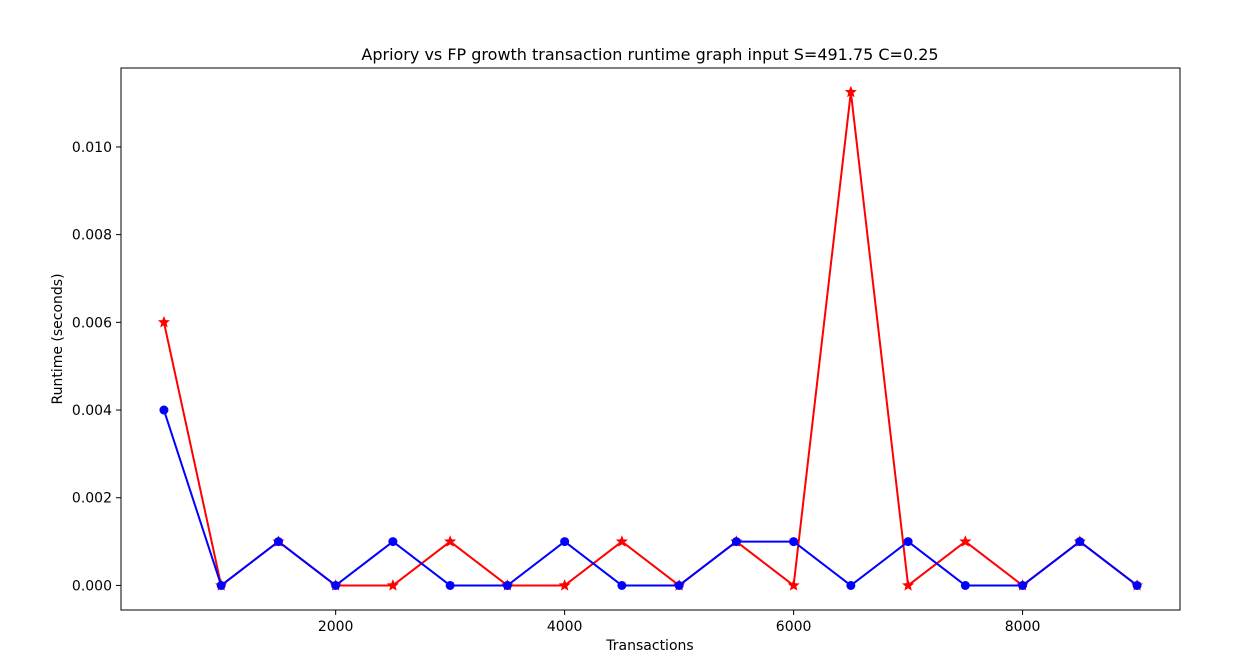 Image resolution: width=1246 pixels, height=665 pixels. I want to click on y-tick-label: 0.010, so click(92, 148).